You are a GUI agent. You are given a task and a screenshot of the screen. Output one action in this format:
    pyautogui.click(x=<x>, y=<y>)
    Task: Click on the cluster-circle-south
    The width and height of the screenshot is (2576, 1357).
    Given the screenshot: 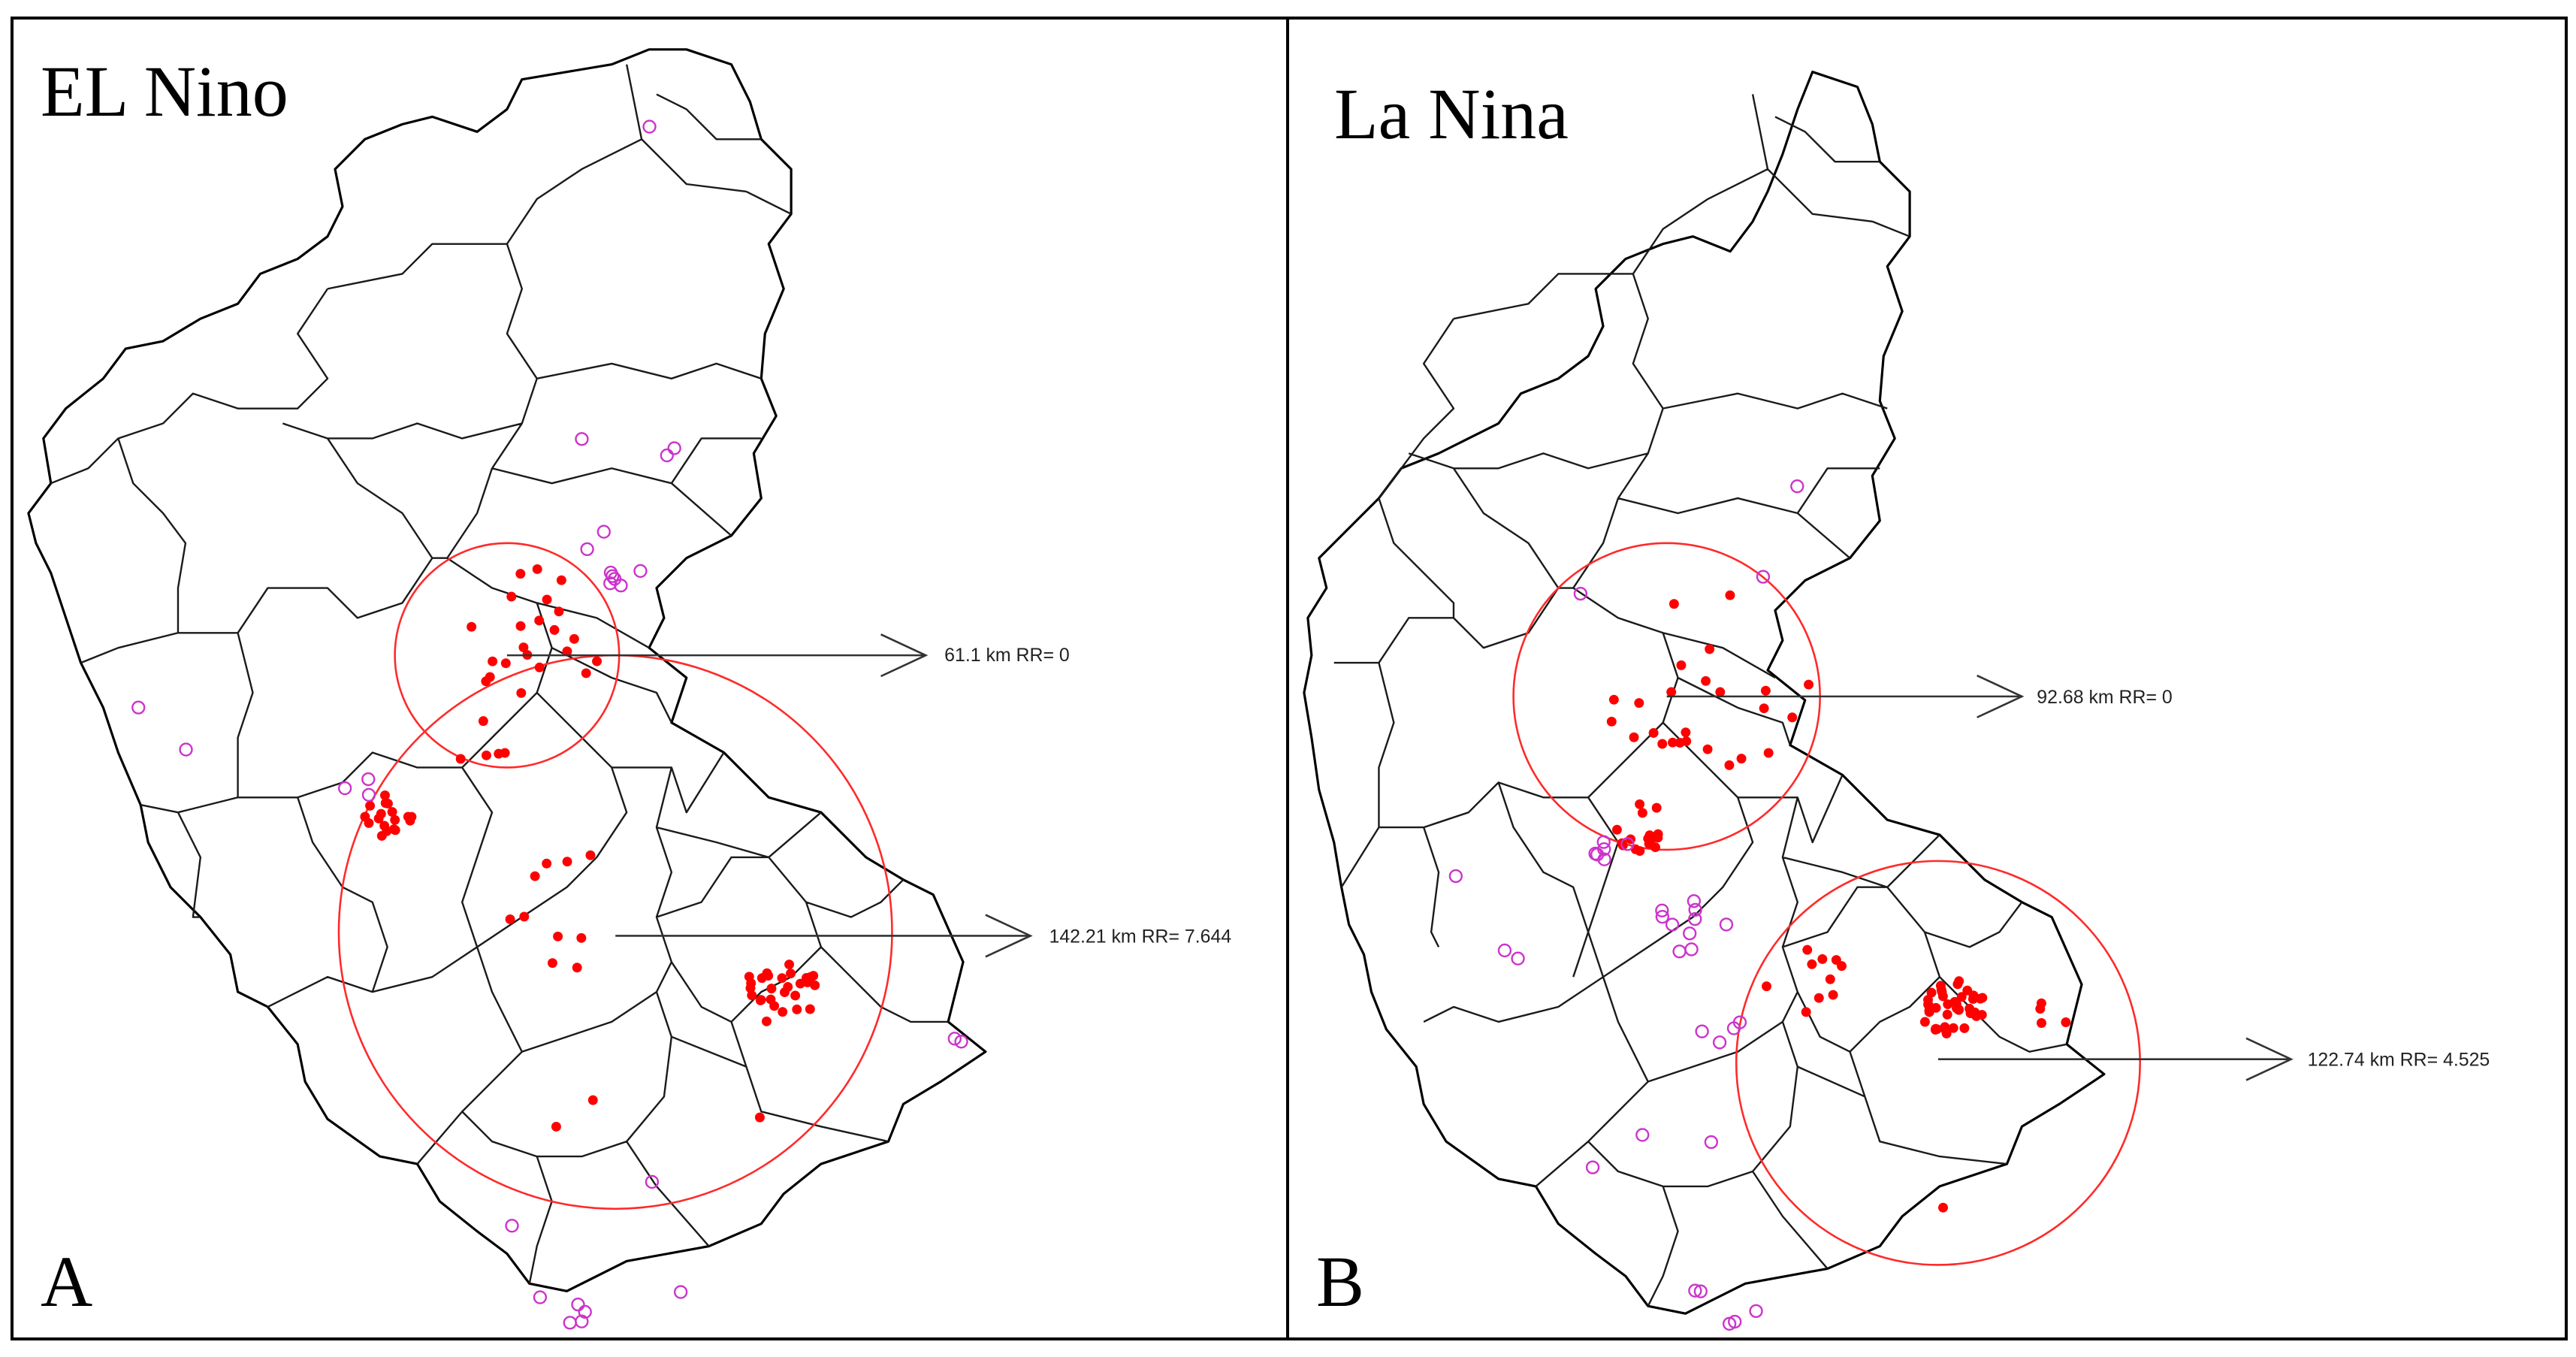 What is the action you would take?
    pyautogui.click(x=1938, y=1063)
    